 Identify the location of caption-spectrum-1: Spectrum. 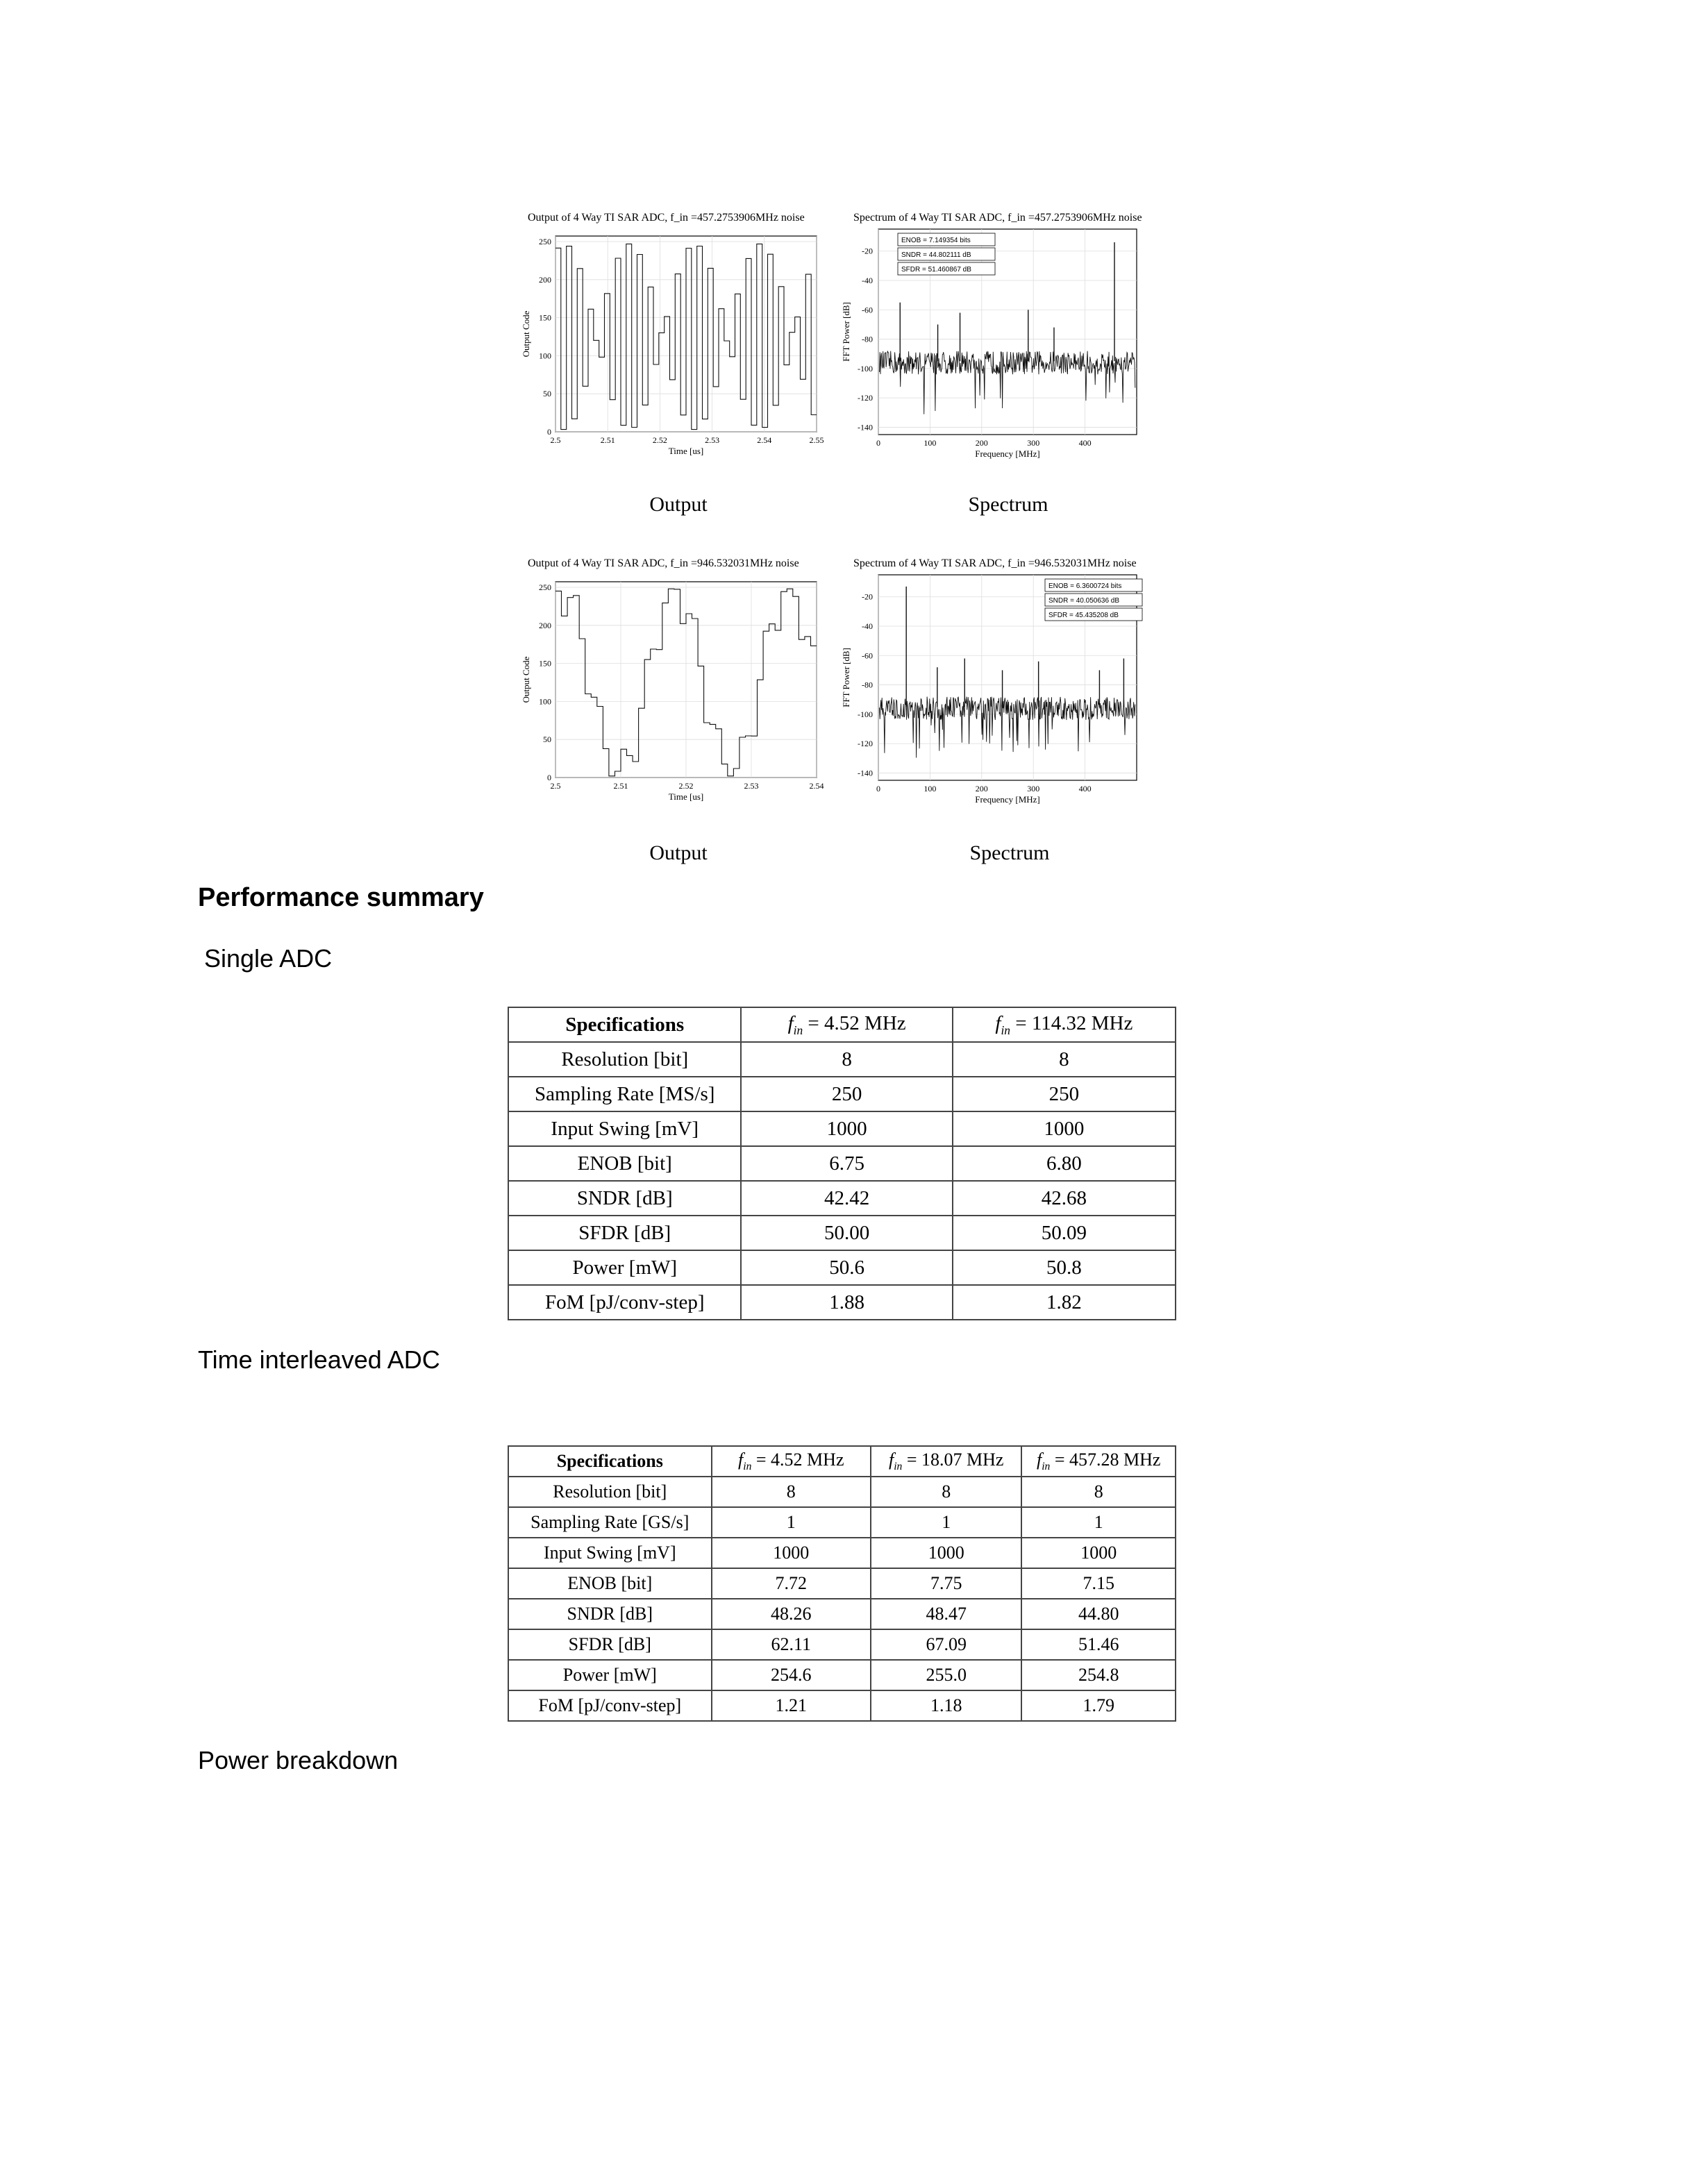
(1008, 504).